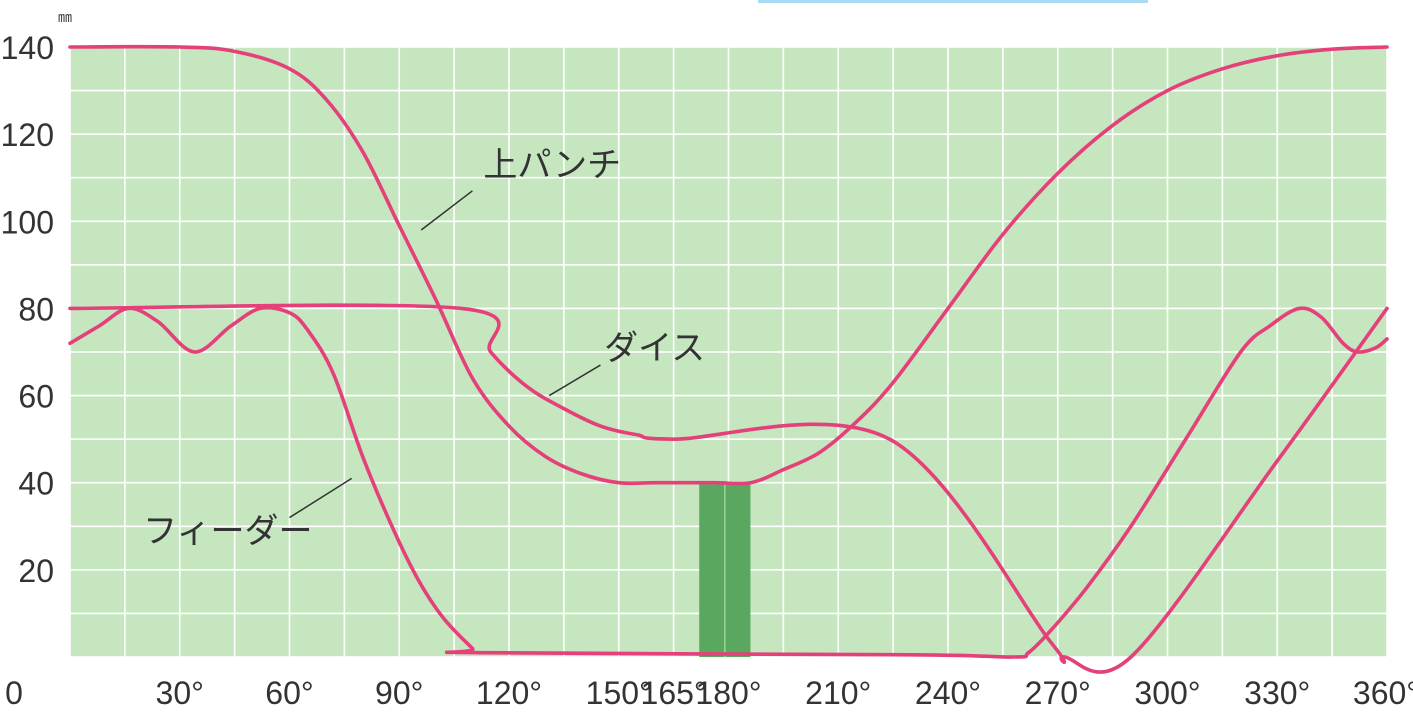 The image size is (1413, 713). I want to click on highlight-band-layer, so click(725, 569).